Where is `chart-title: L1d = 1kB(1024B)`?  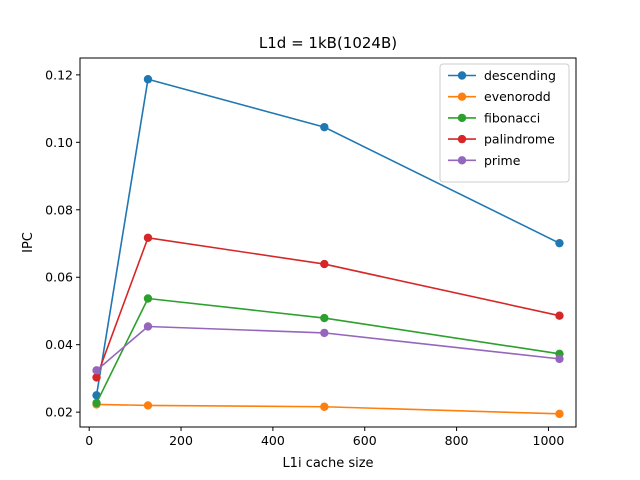
chart-title: L1d = 1kB(1024B) is located at coordinates (328, 43).